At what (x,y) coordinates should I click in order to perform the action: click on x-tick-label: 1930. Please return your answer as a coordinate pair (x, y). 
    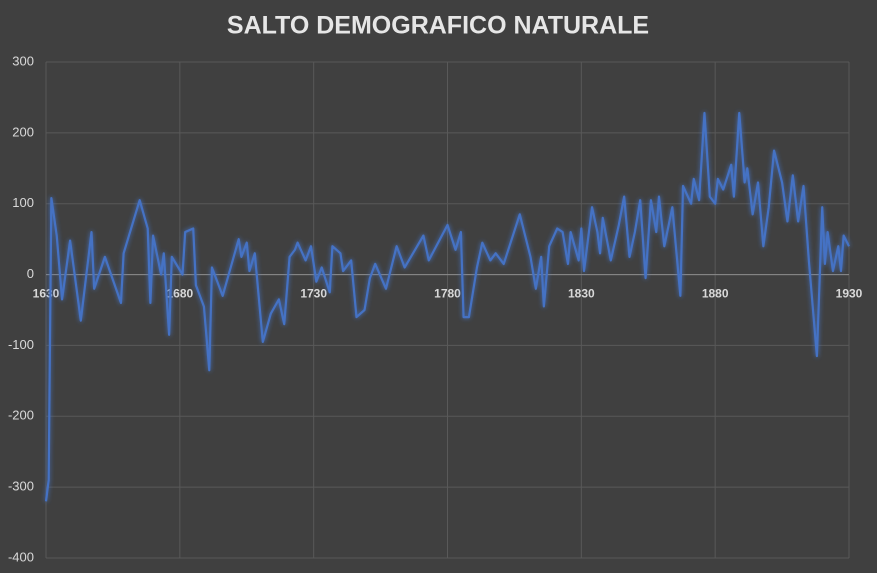
    Looking at the image, I should click on (849, 294).